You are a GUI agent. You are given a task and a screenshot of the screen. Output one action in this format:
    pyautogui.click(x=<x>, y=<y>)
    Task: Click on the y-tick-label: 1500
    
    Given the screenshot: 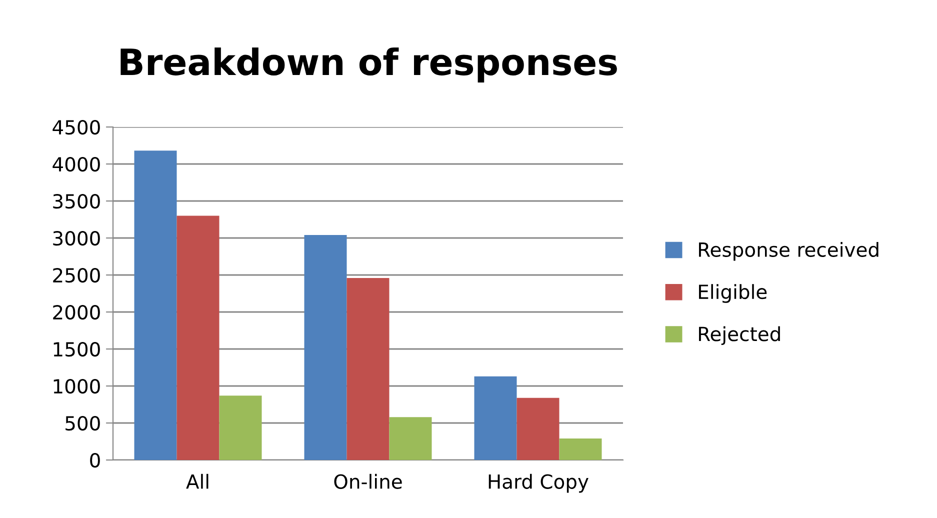 What is the action you would take?
    pyautogui.click(x=77, y=349)
    